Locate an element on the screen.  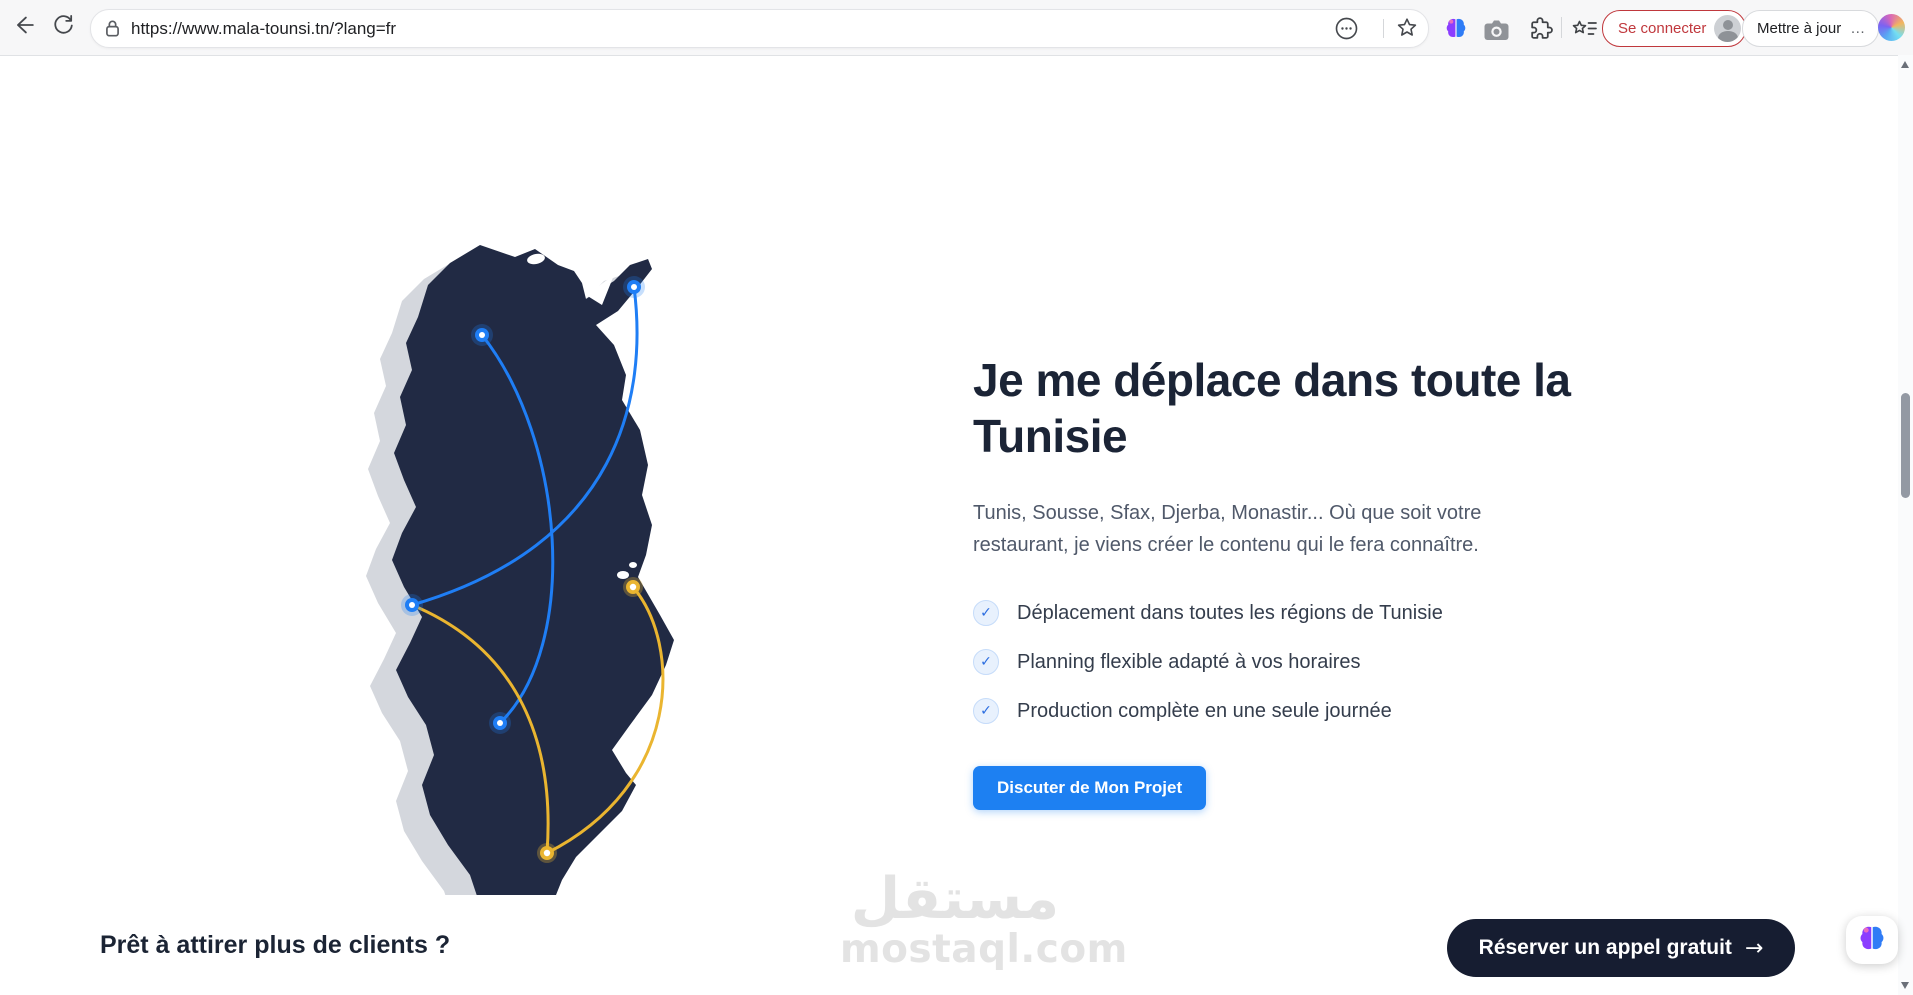
tunisia-landmass is located at coordinates (533, 575).